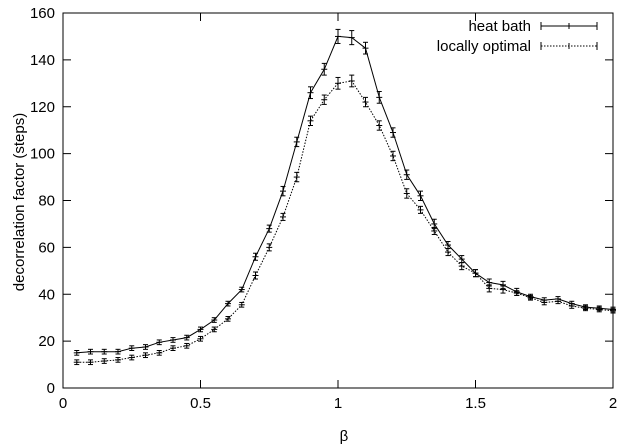 This screenshot has width=619, height=445. I want to click on x-tick-label: 1.5, so click(475, 403).